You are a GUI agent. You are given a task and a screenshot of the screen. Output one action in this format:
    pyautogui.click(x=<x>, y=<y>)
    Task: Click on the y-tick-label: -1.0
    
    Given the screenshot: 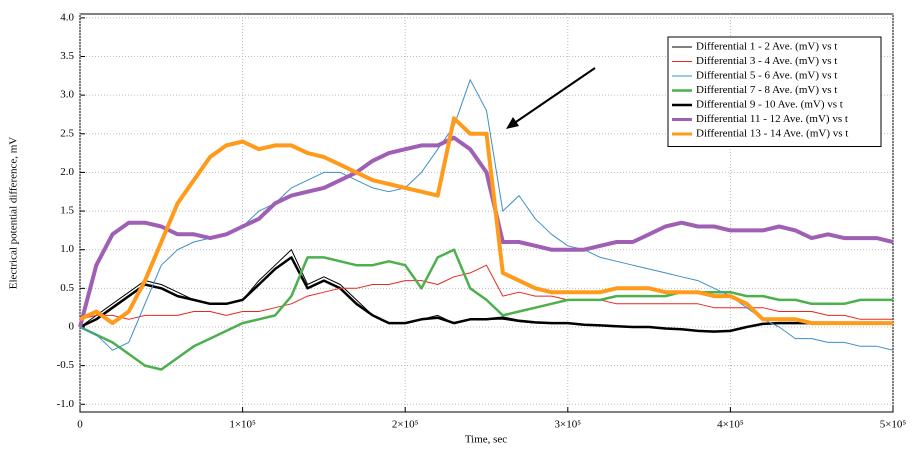 What is the action you would take?
    pyautogui.click(x=66, y=404)
    